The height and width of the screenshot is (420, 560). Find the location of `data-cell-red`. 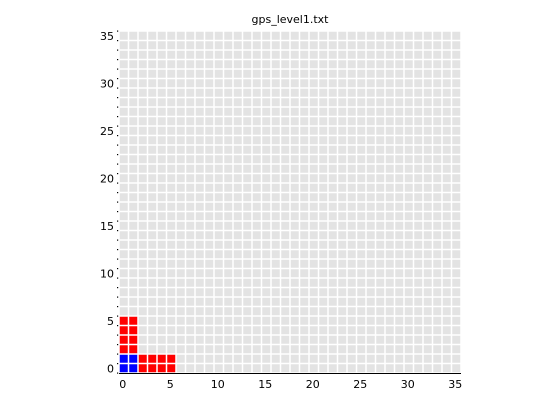

data-cell-red is located at coordinates (133, 339).